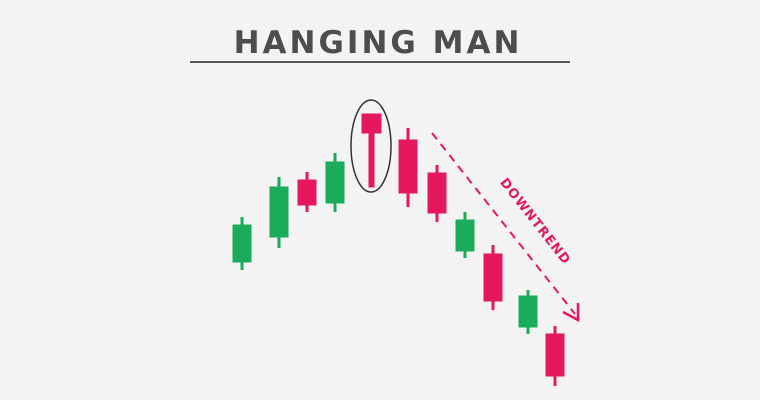 This screenshot has height=400, width=760. Describe the element at coordinates (571, 313) in the screenshot. I see `arrow-head` at that location.